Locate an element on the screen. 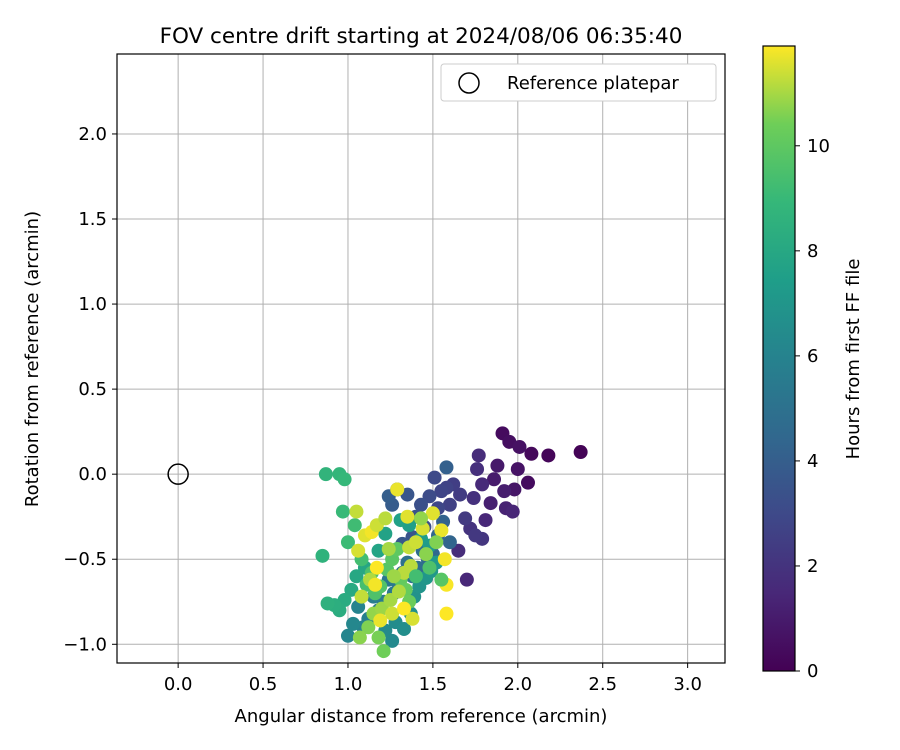 Image resolution: width=900 pixels, height=750 pixels. x-axis-ticks: 0.0 0.5 1.0 1.5 2.0 2.5 3.0 is located at coordinates (433, 679).